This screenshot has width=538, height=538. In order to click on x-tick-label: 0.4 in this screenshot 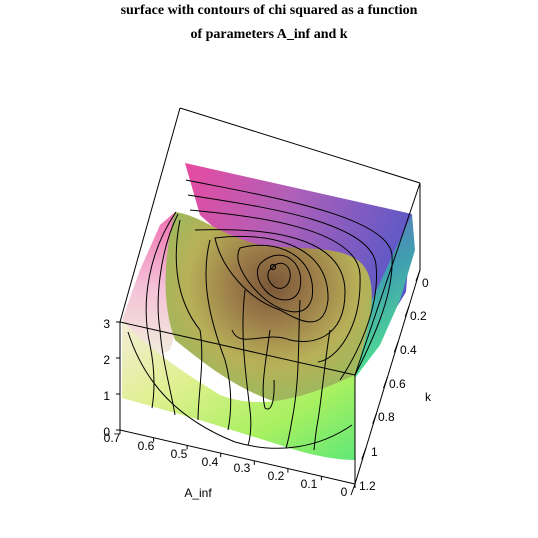, I will do `click(210, 462)`.